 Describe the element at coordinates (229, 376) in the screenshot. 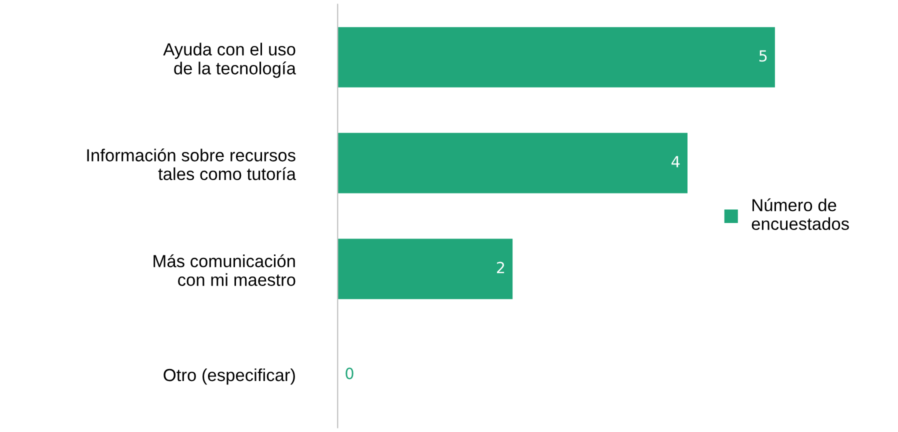

I see `y-tick-label: Otro (especificar)` at that location.